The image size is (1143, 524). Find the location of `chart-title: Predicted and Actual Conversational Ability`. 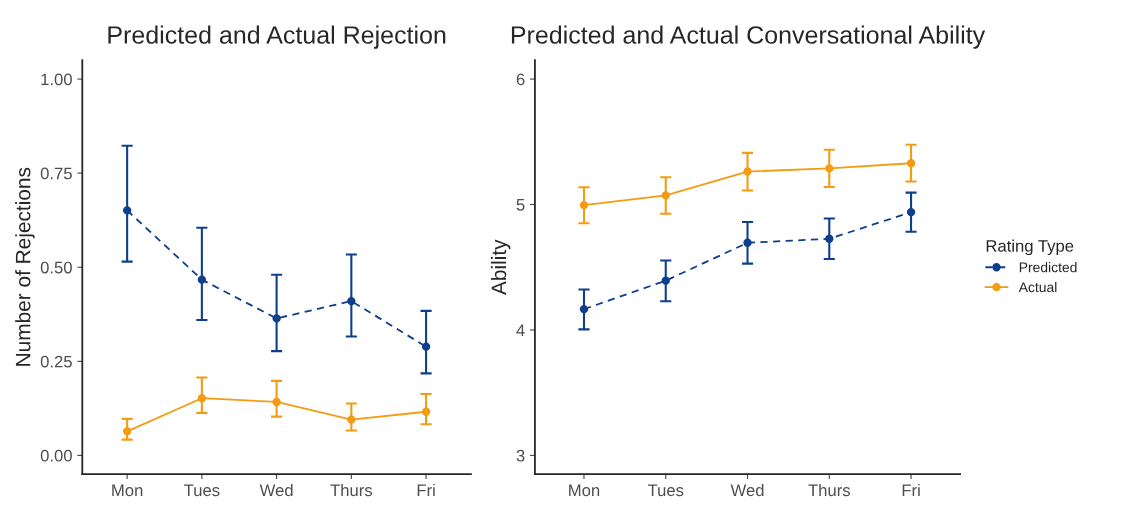

chart-title: Predicted and Actual Conversational Ability is located at coordinates (748, 37).